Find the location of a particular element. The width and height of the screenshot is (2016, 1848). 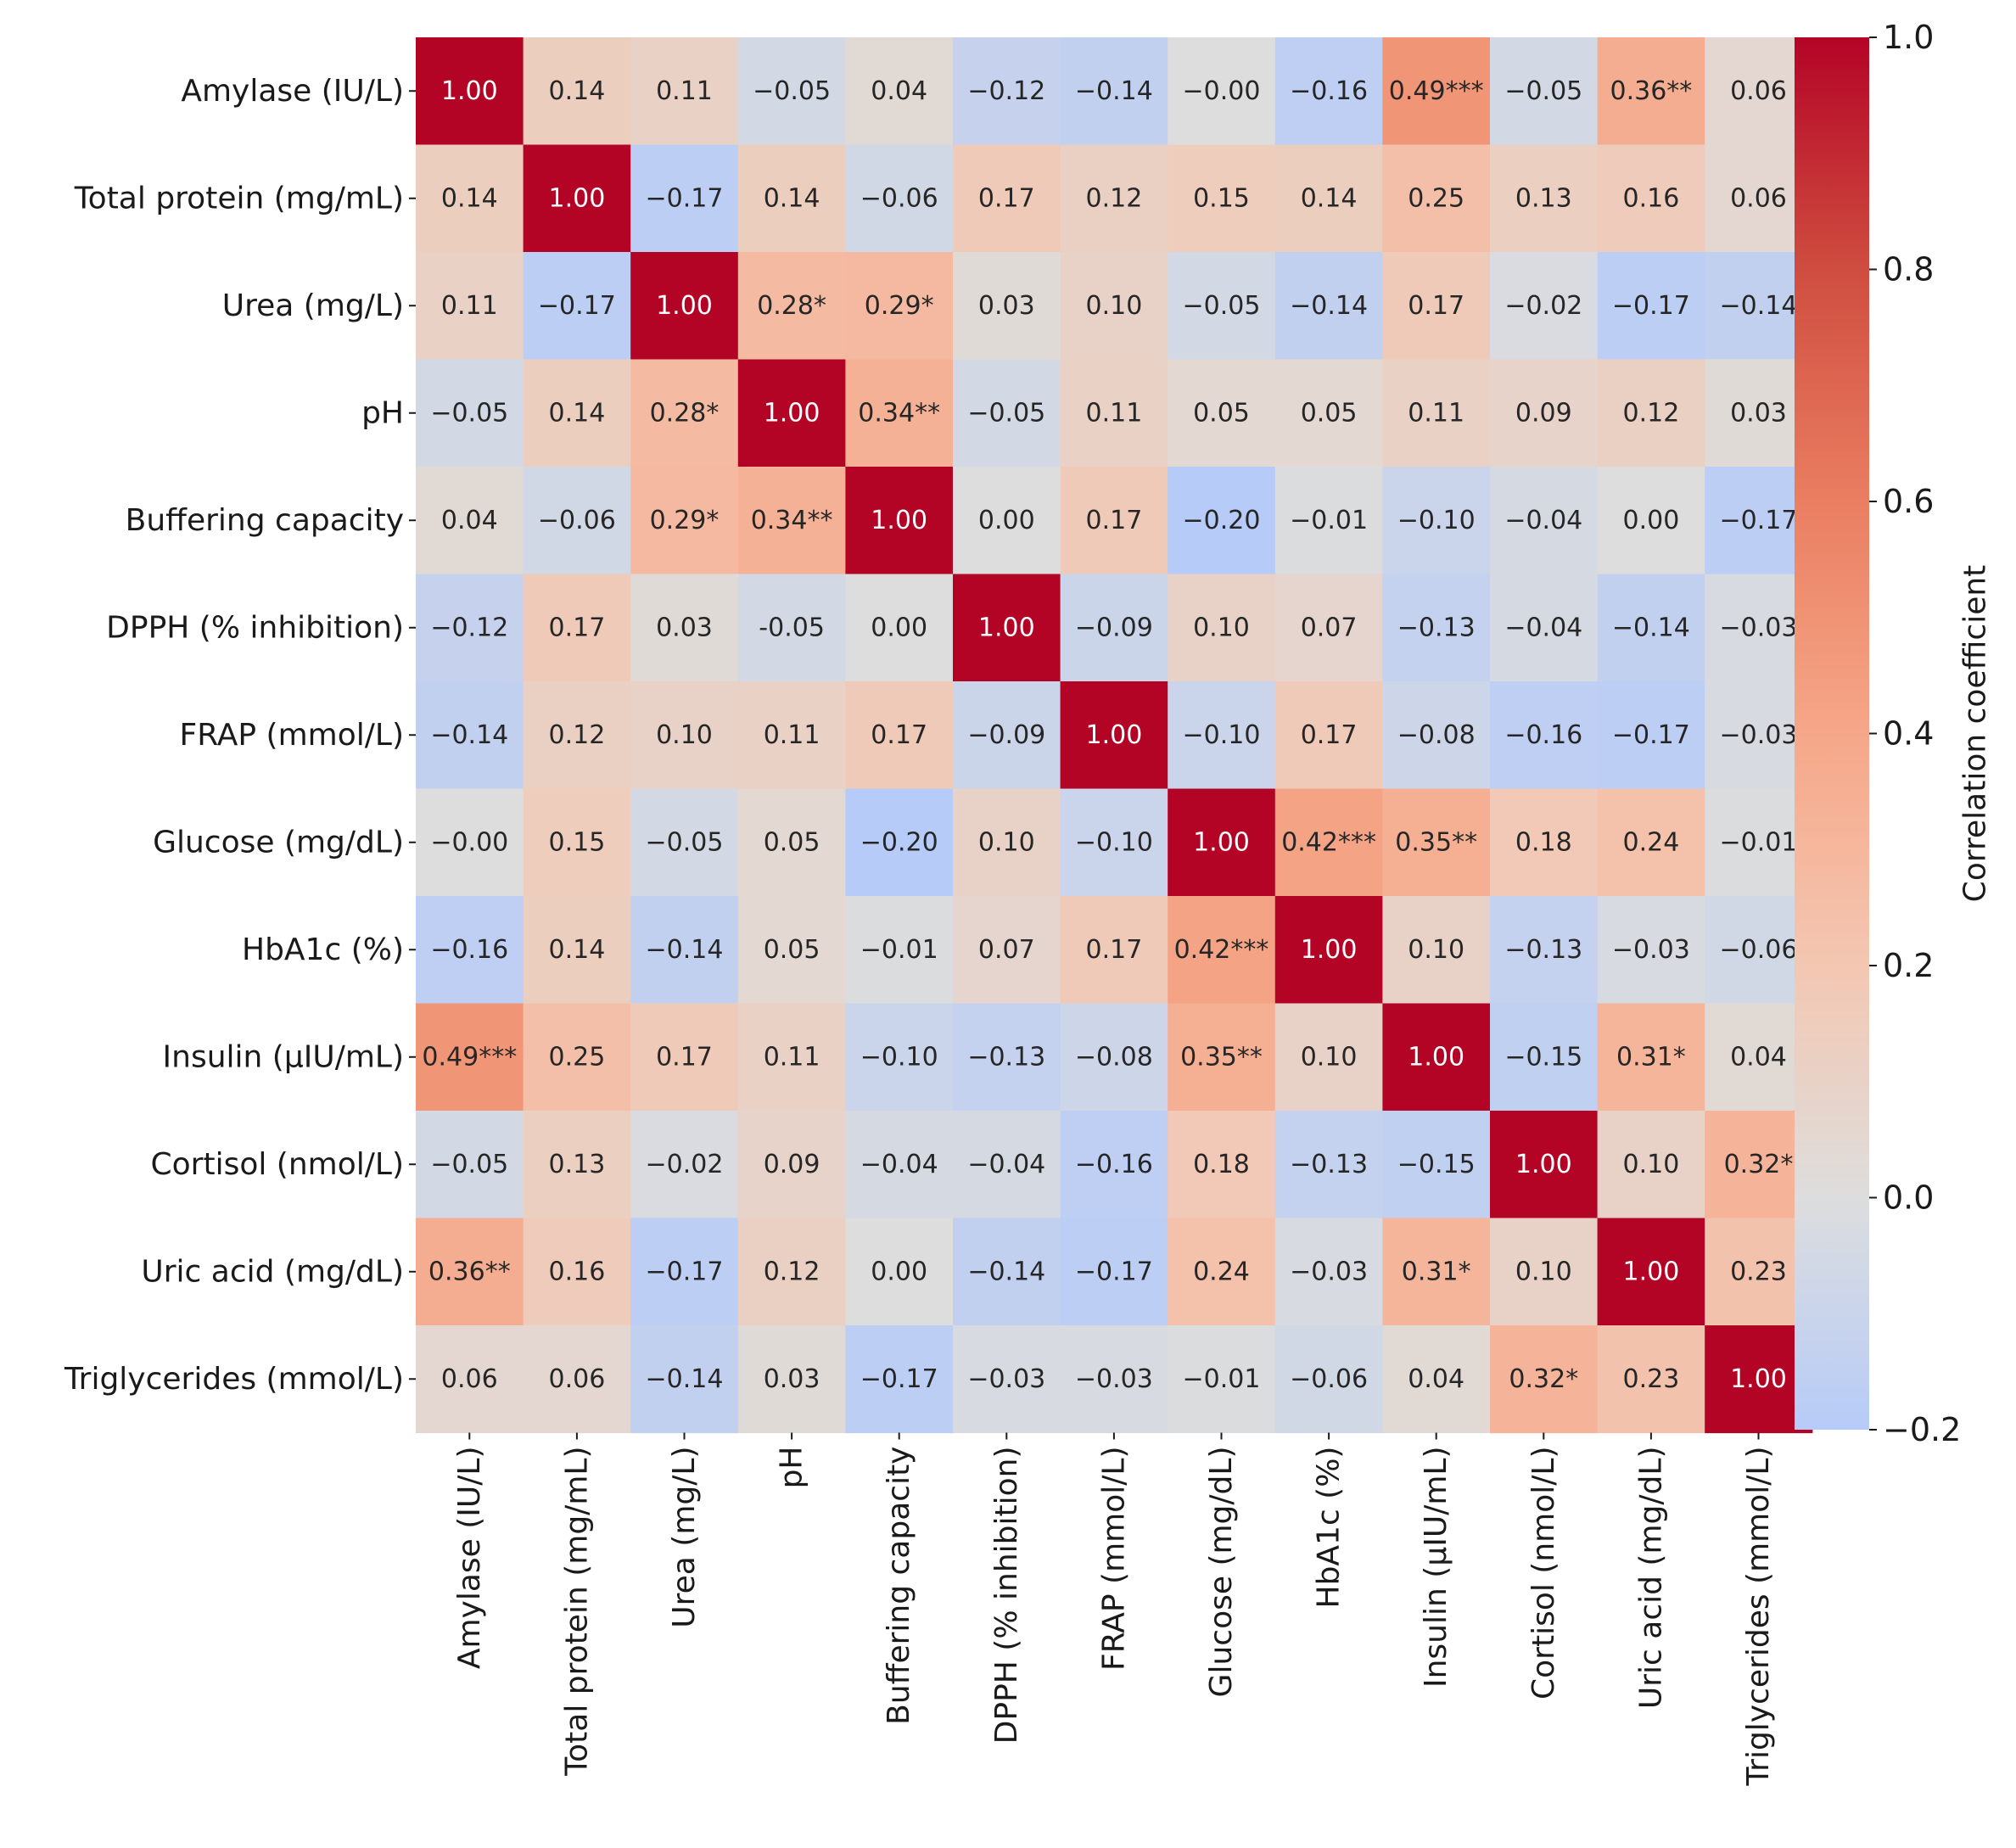

cell-value-label: 0.09 is located at coordinates (792, 1165).